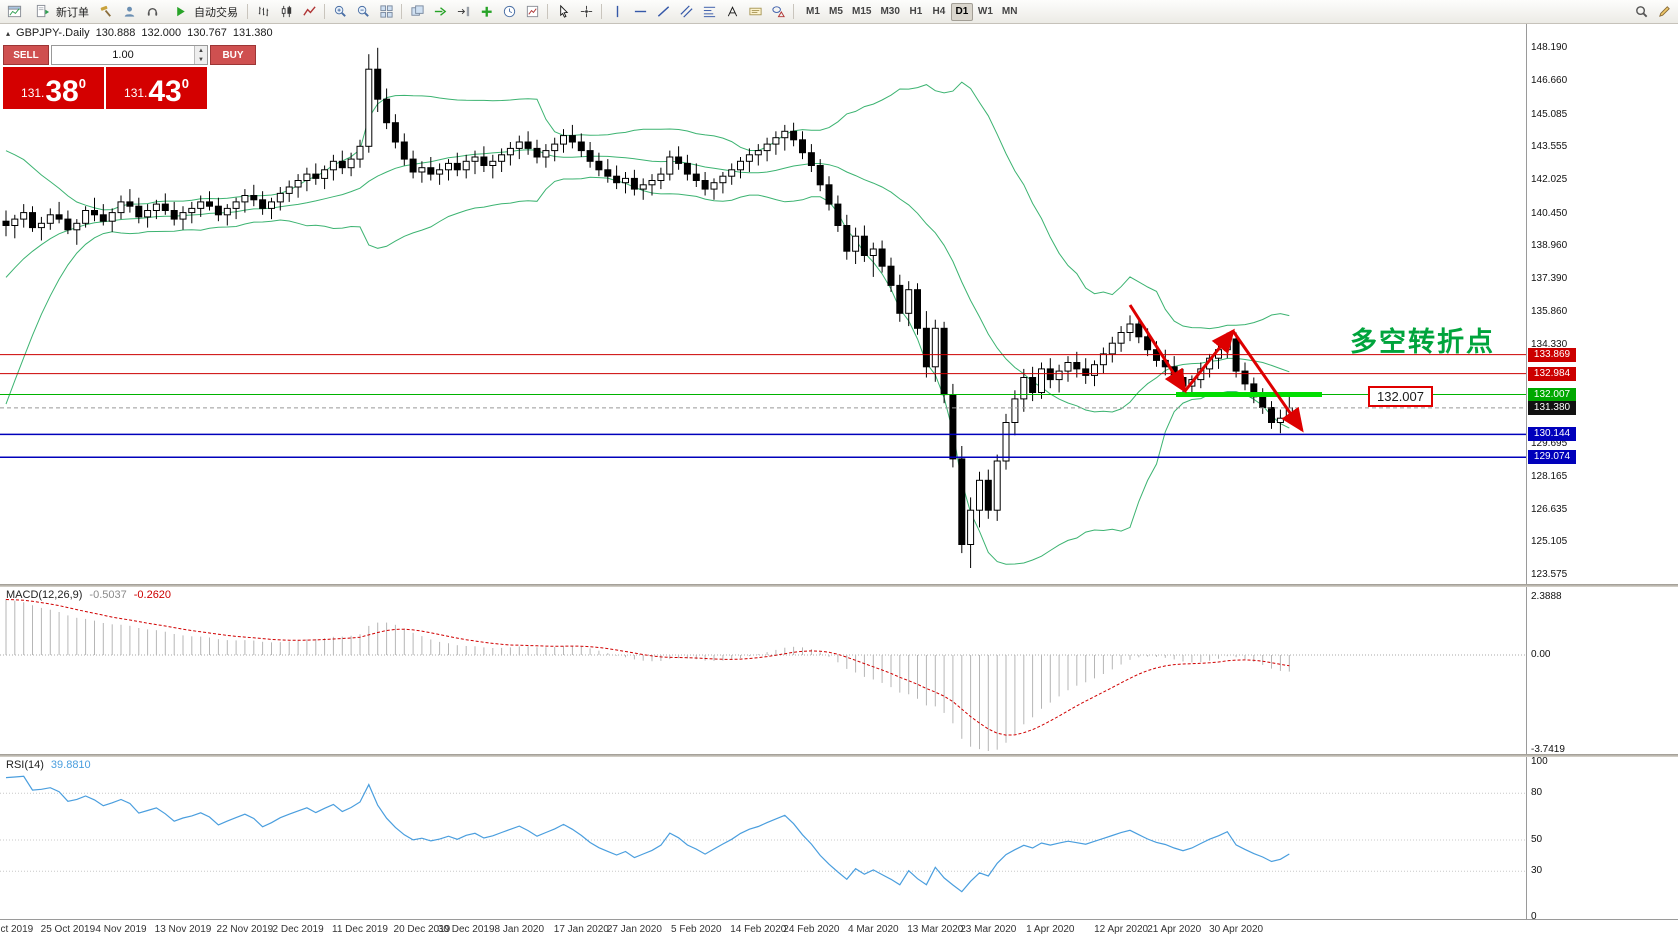  I want to click on sell-price-big: 38, so click(62, 91).